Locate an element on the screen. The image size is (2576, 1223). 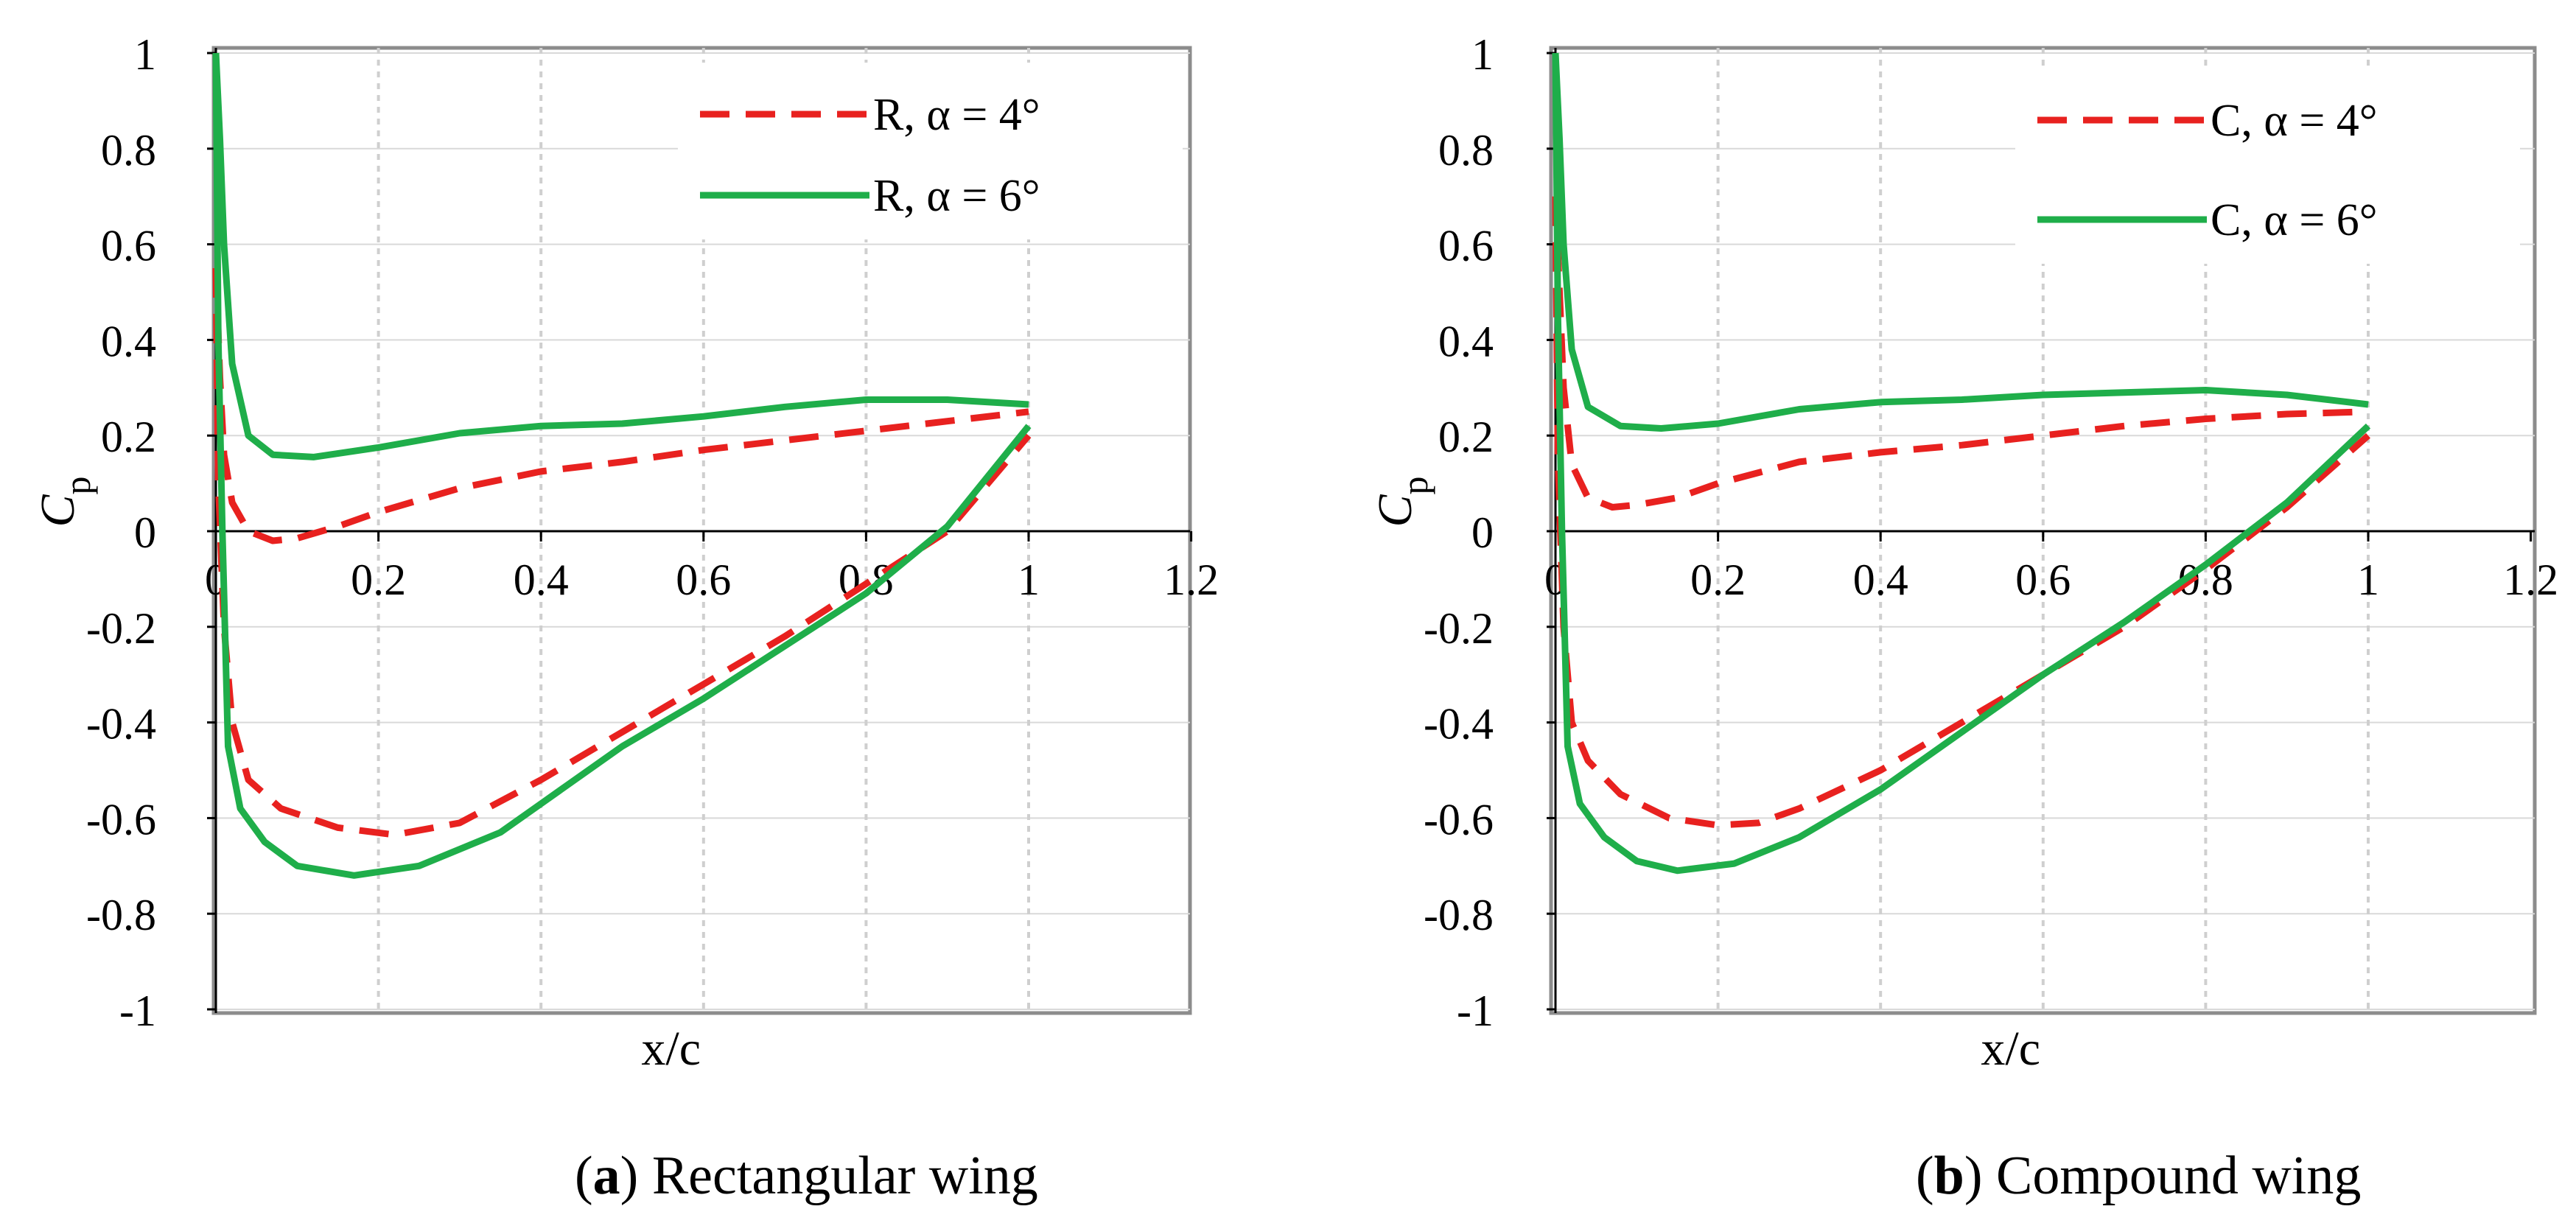
panel-caption: (a) Rectangular wing is located at coordinates (807, 1176).